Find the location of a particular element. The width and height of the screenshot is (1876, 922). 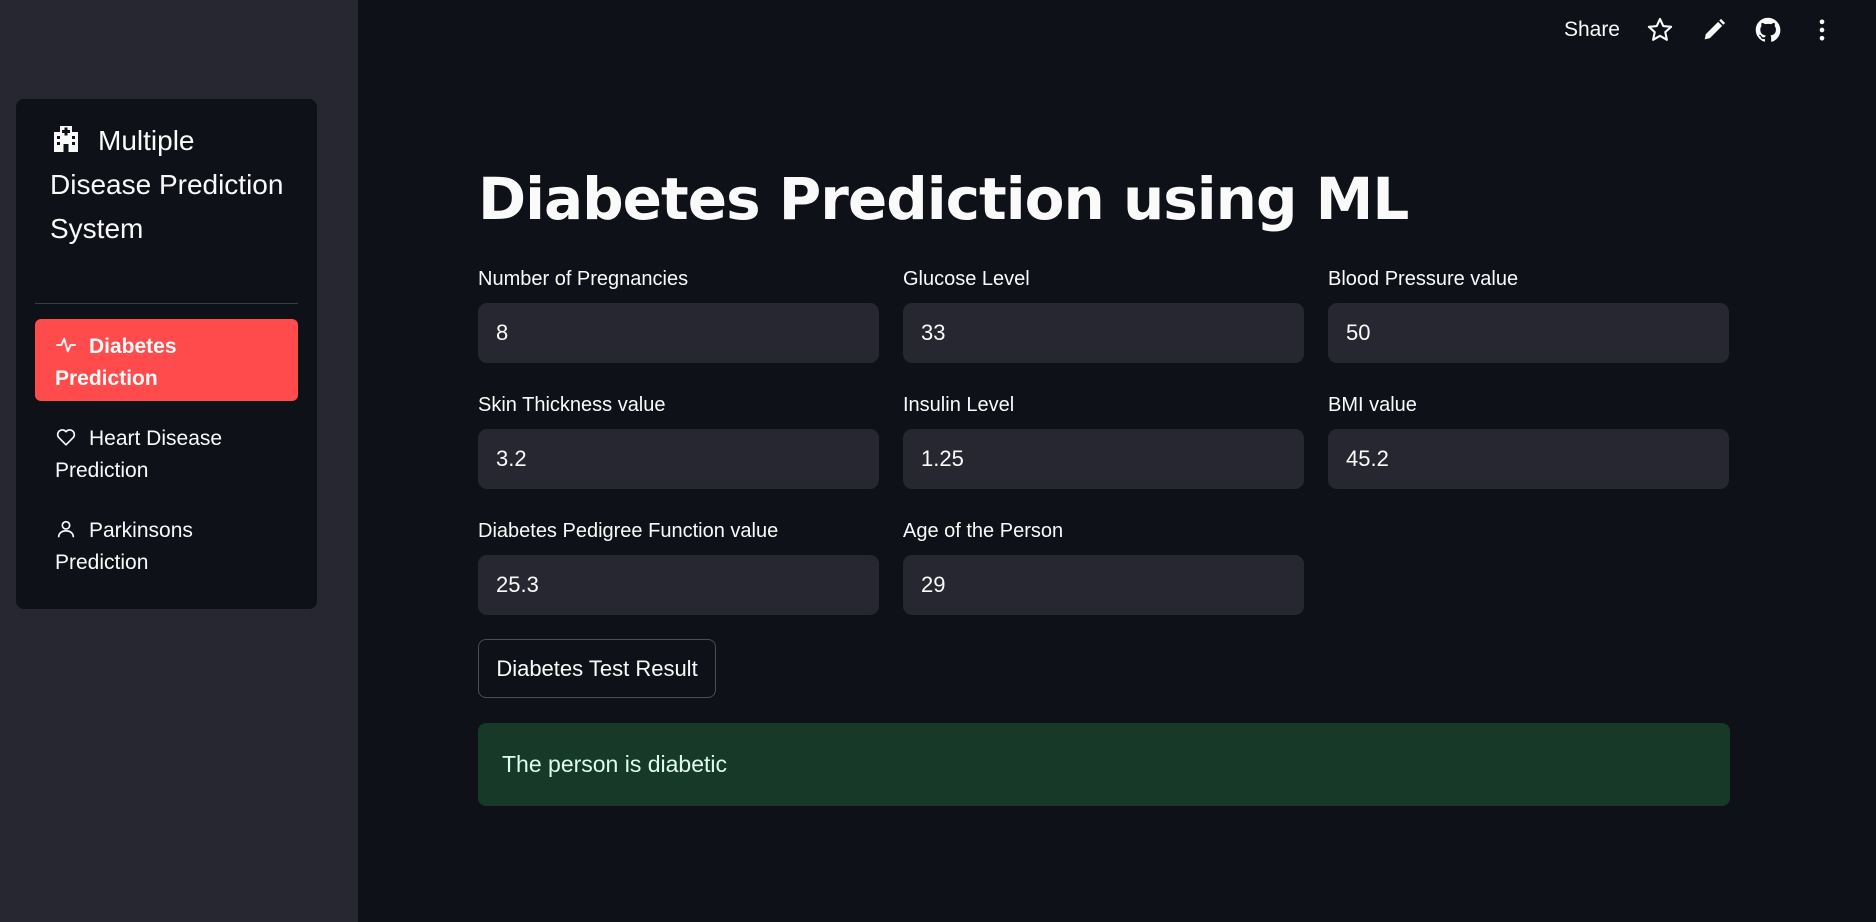

insulin-field: Insulin Level is located at coordinates (1103, 440).